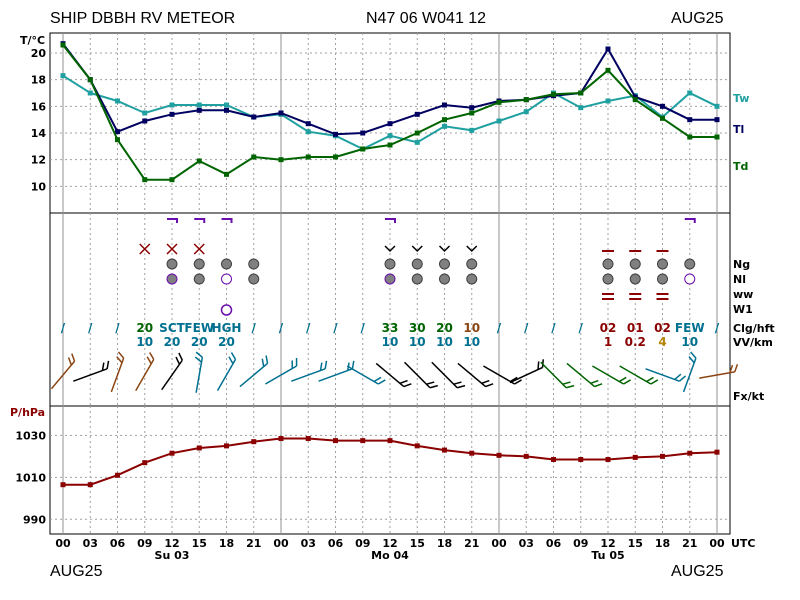 Image resolution: width=800 pixels, height=600 pixels. I want to click on visibility-value: 0.2, so click(635, 342).